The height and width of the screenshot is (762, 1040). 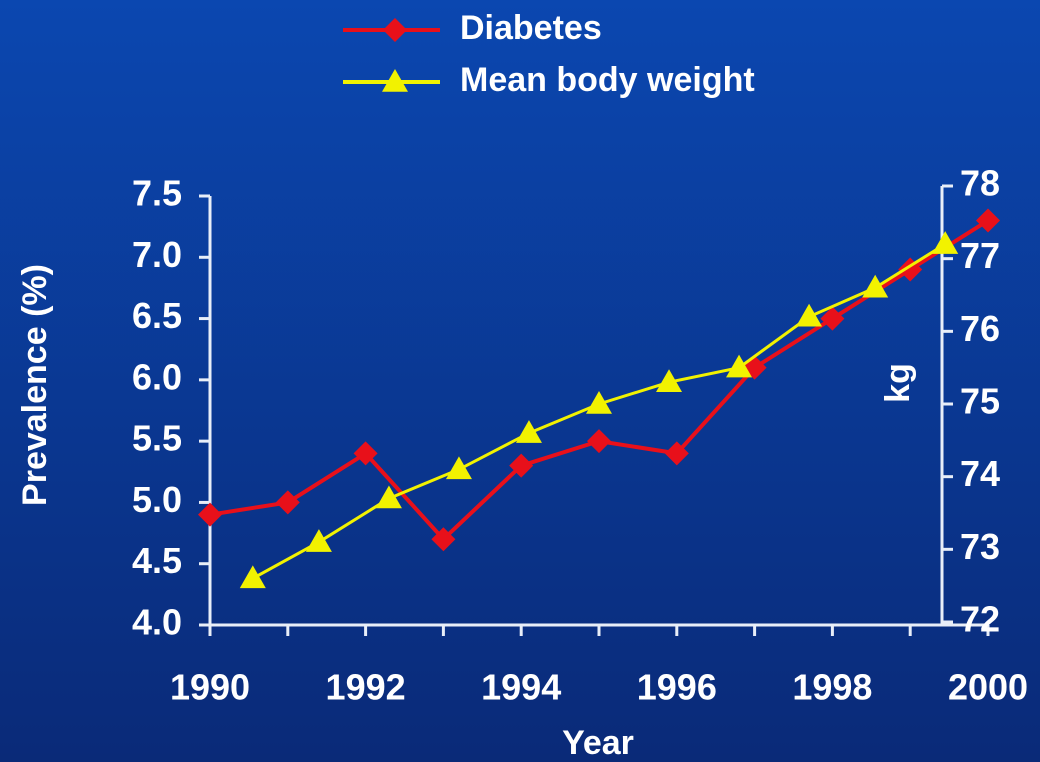 What do you see at coordinates (157, 254) in the screenshot?
I see `y-tick-label: 7.0` at bounding box center [157, 254].